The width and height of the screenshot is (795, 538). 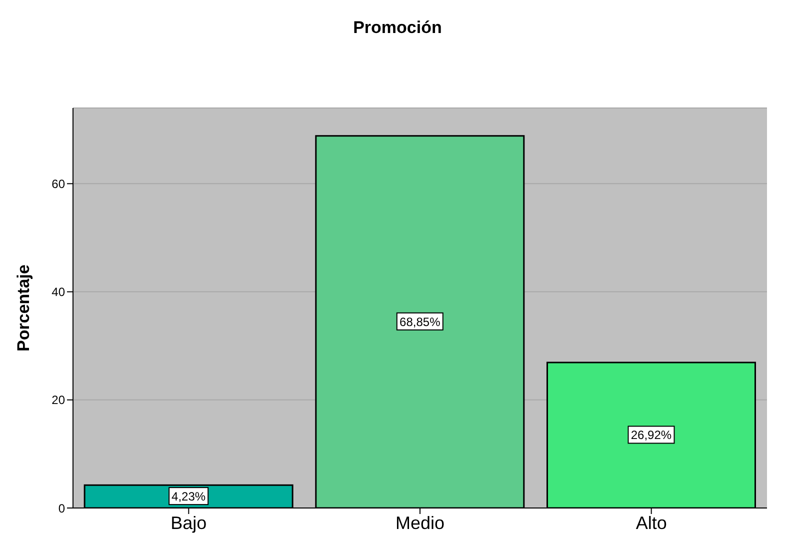 What do you see at coordinates (59, 292) in the screenshot?
I see `y-tick-label: 40` at bounding box center [59, 292].